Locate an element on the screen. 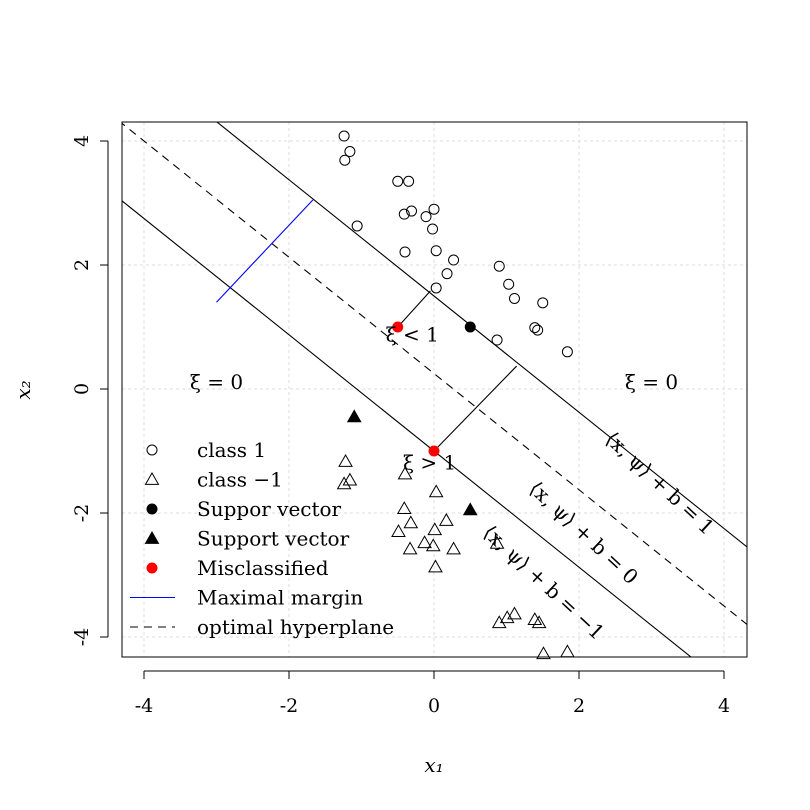  x-axis: -4 -2 0 2 4 is located at coordinates (432, 693).